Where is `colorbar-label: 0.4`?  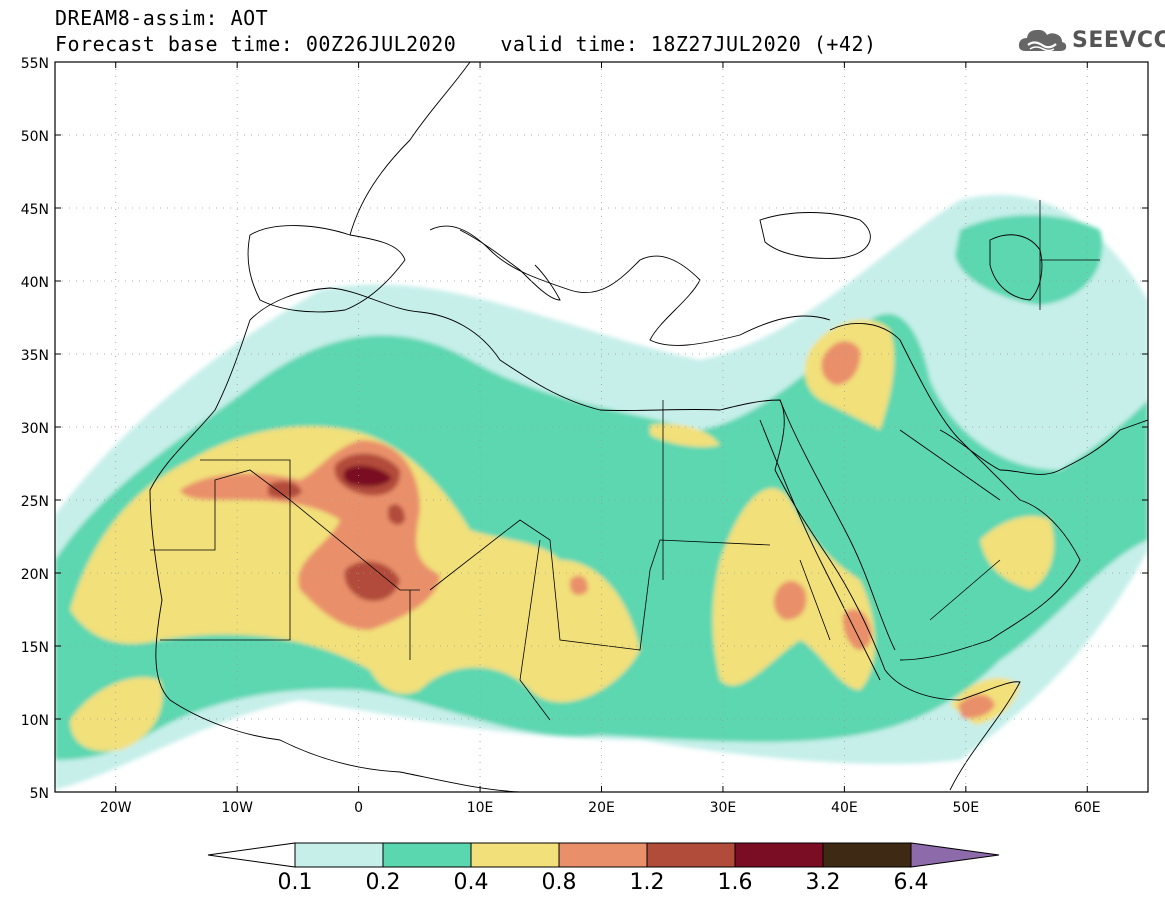
colorbar-label: 0.4 is located at coordinates (471, 882).